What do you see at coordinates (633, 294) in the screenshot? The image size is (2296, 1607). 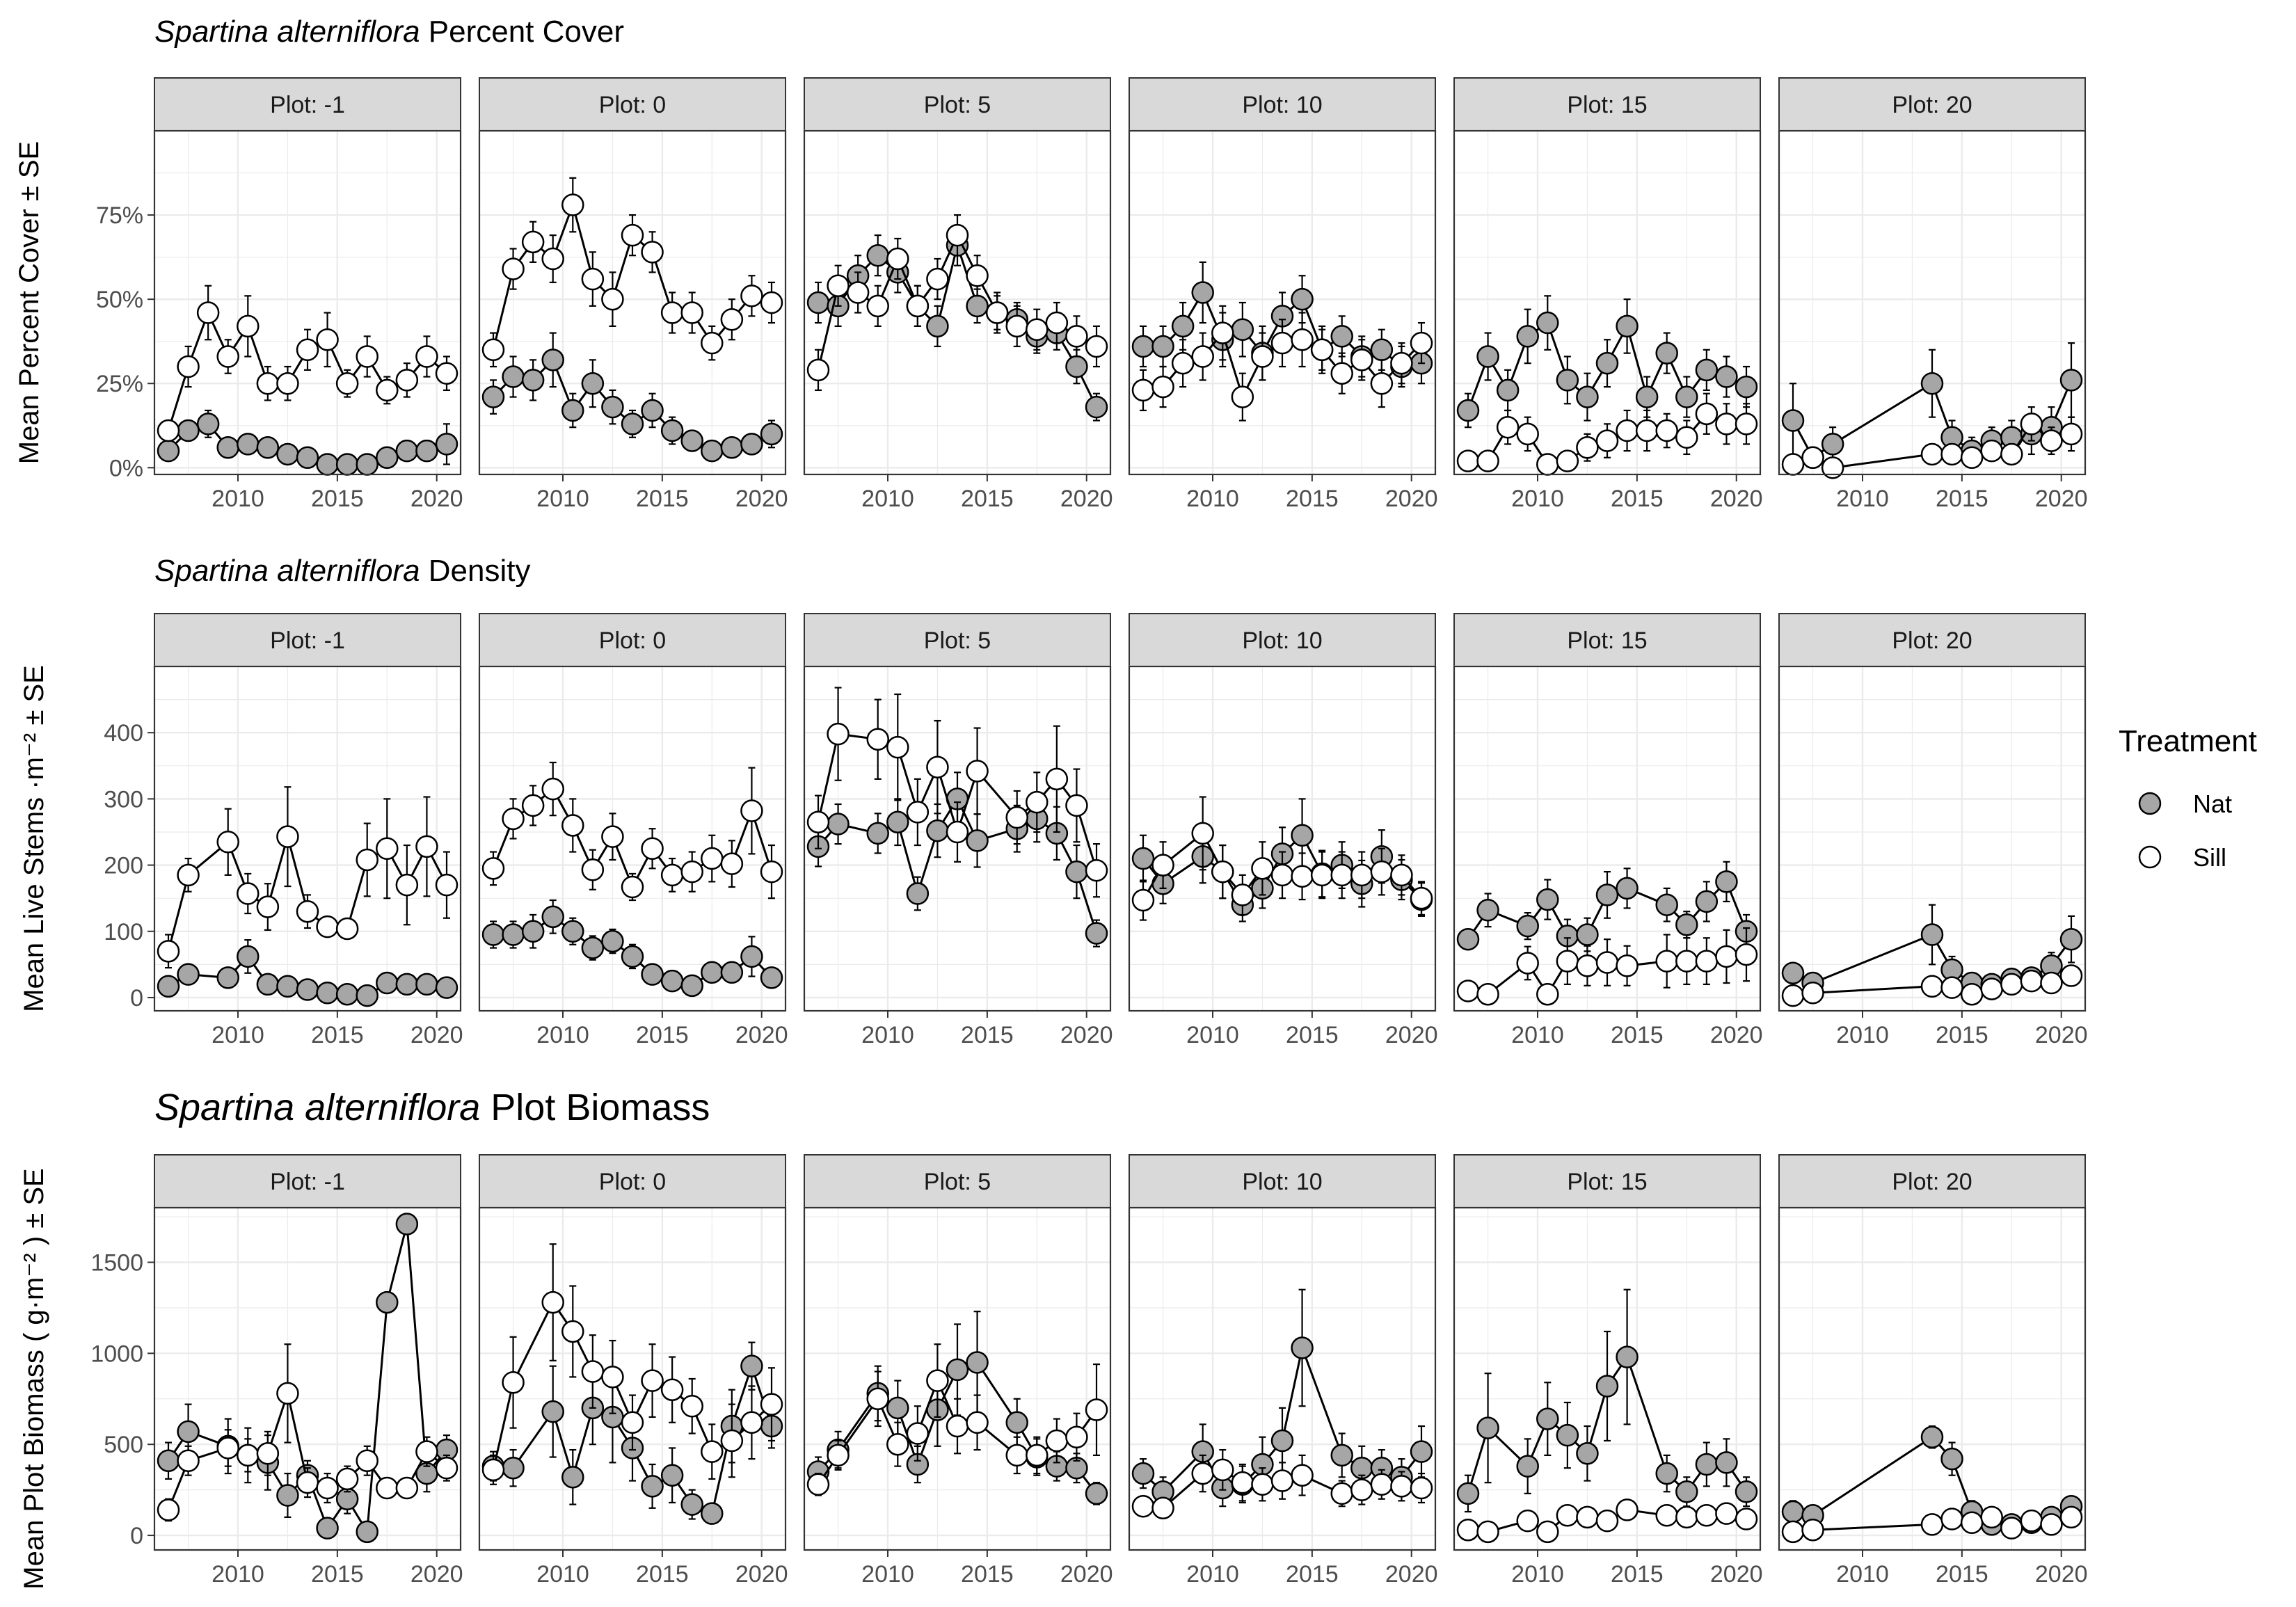 I see `facet-panel: Plot: 0 2010 2015 2020` at bounding box center [633, 294].